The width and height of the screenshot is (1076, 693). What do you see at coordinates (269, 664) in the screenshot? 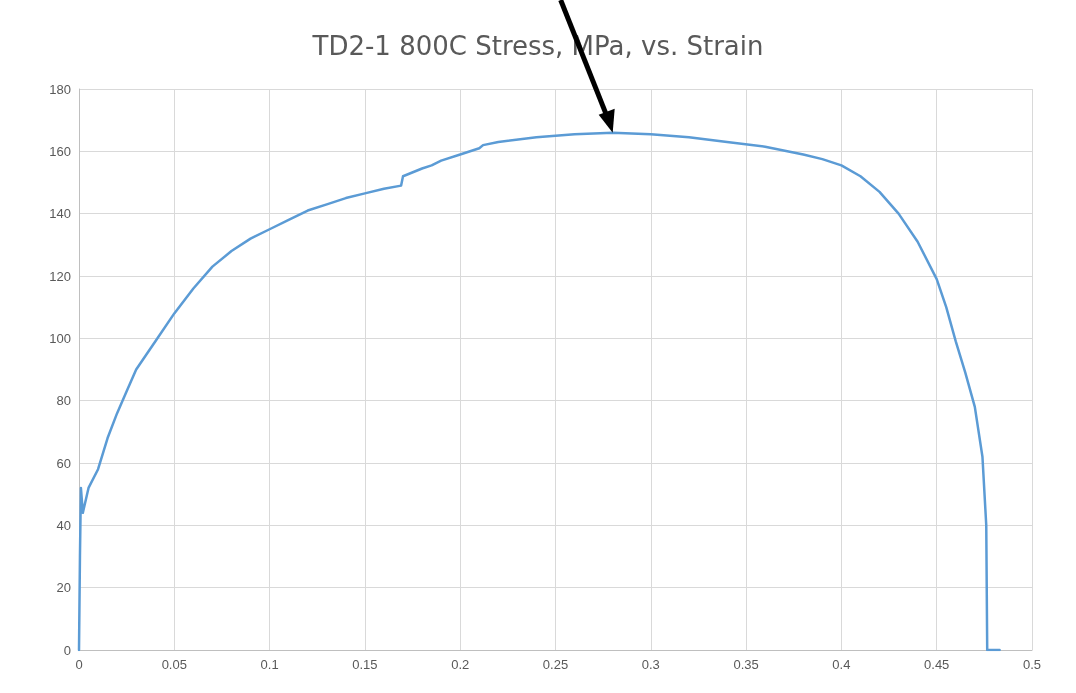
I see `x-tick-label: 0.1` at bounding box center [269, 664].